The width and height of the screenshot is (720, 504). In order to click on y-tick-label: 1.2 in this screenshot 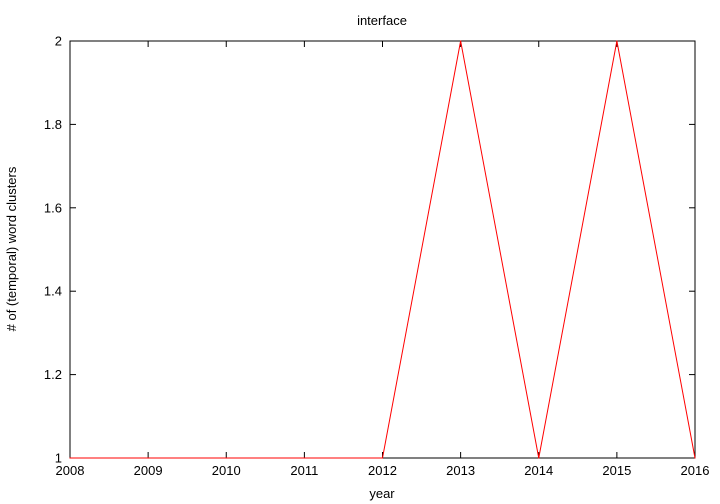, I will do `click(53, 374)`.